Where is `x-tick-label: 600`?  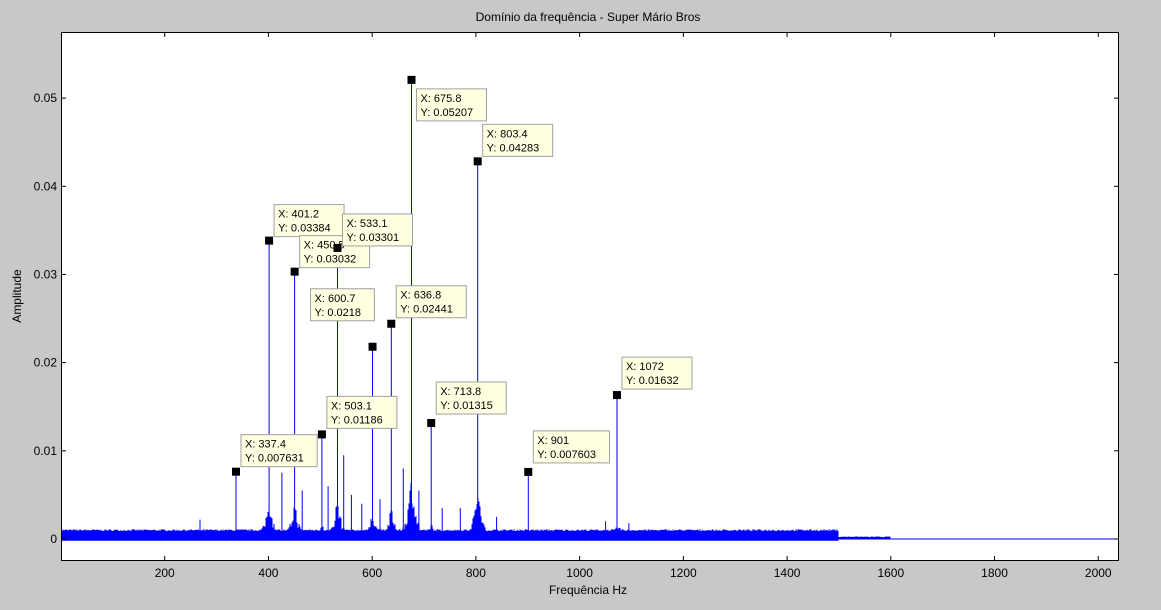 x-tick-label: 600 is located at coordinates (372, 573).